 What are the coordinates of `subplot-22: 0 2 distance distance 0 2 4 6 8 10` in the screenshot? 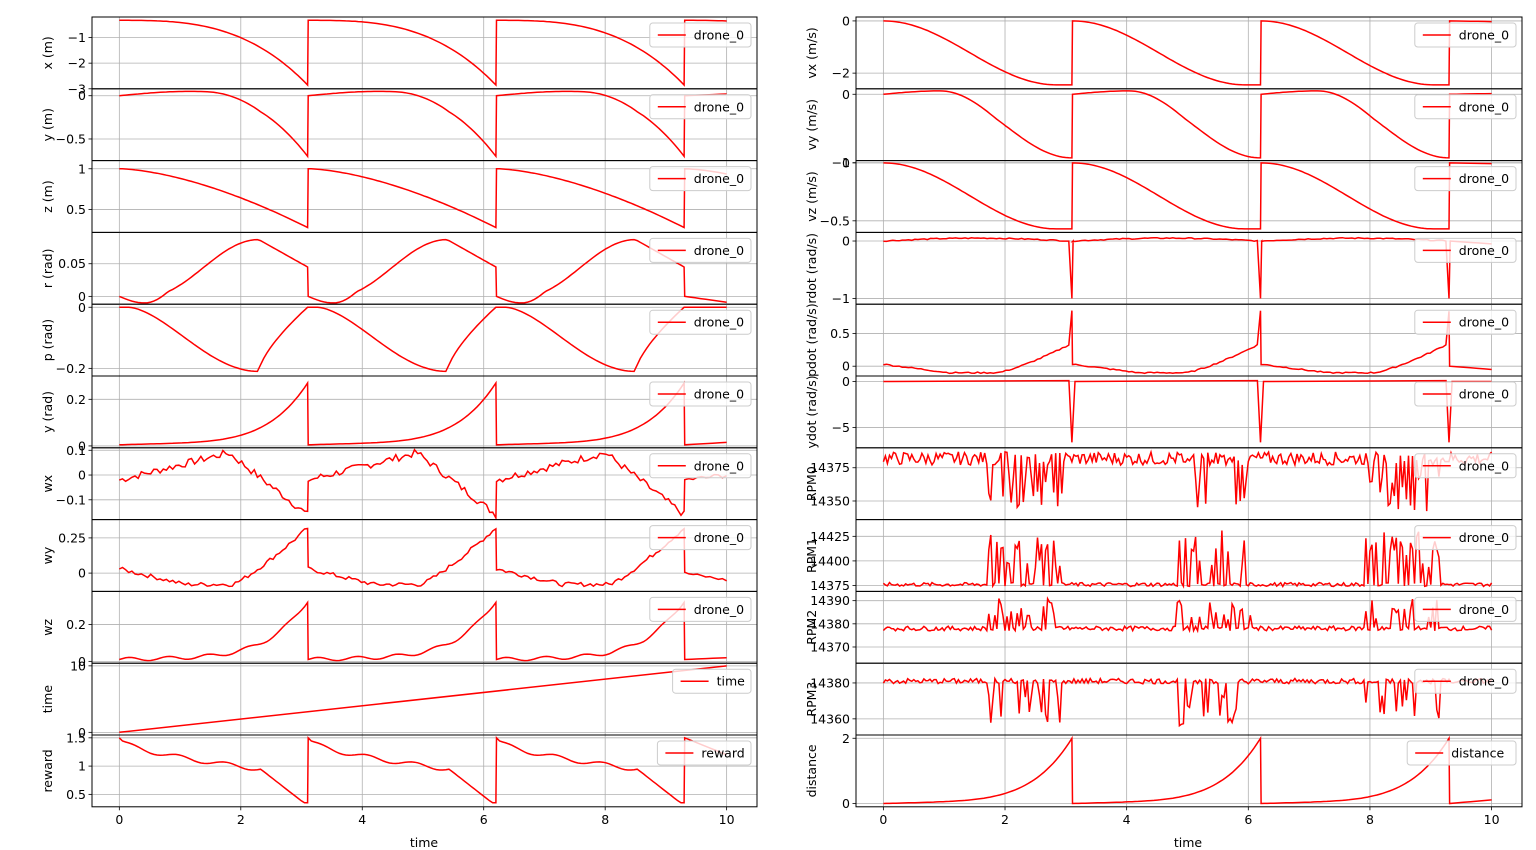 It's located at (1163, 779).